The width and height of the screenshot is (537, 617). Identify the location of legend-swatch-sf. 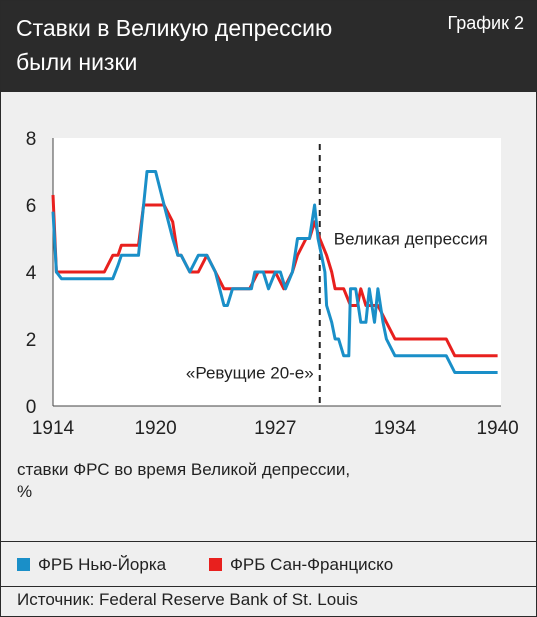
(215, 564).